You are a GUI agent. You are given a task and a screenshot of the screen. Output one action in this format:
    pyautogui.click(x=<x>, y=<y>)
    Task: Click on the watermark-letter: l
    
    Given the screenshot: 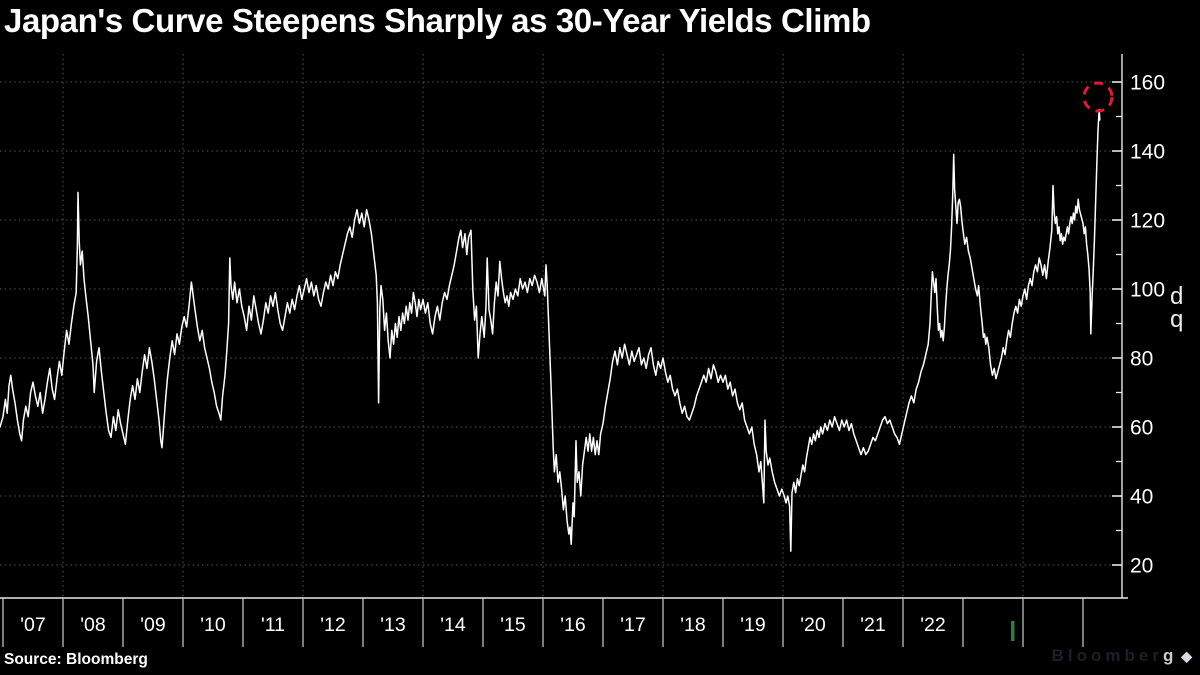 What is the action you would take?
    pyautogui.click(x=1072, y=655)
    